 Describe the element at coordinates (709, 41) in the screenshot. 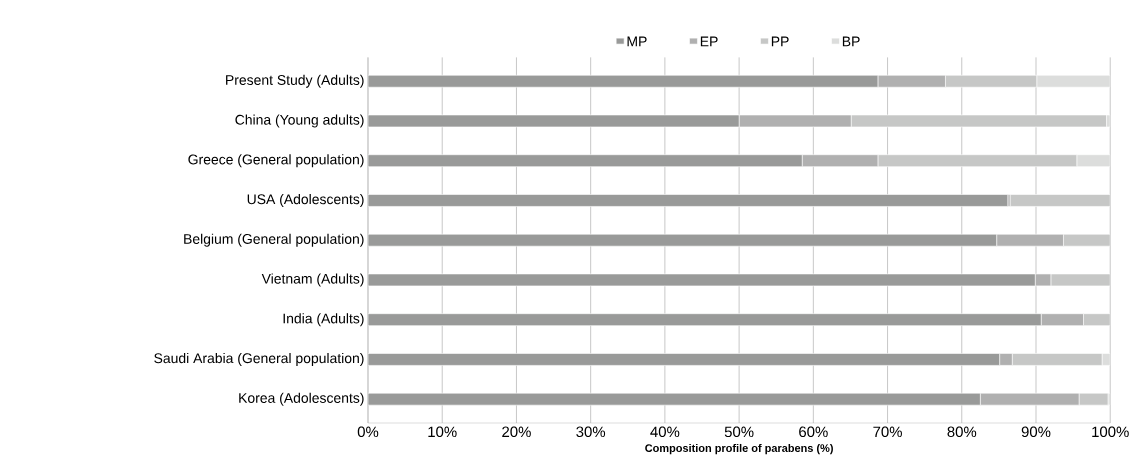

I see `legend-label: EP` at that location.